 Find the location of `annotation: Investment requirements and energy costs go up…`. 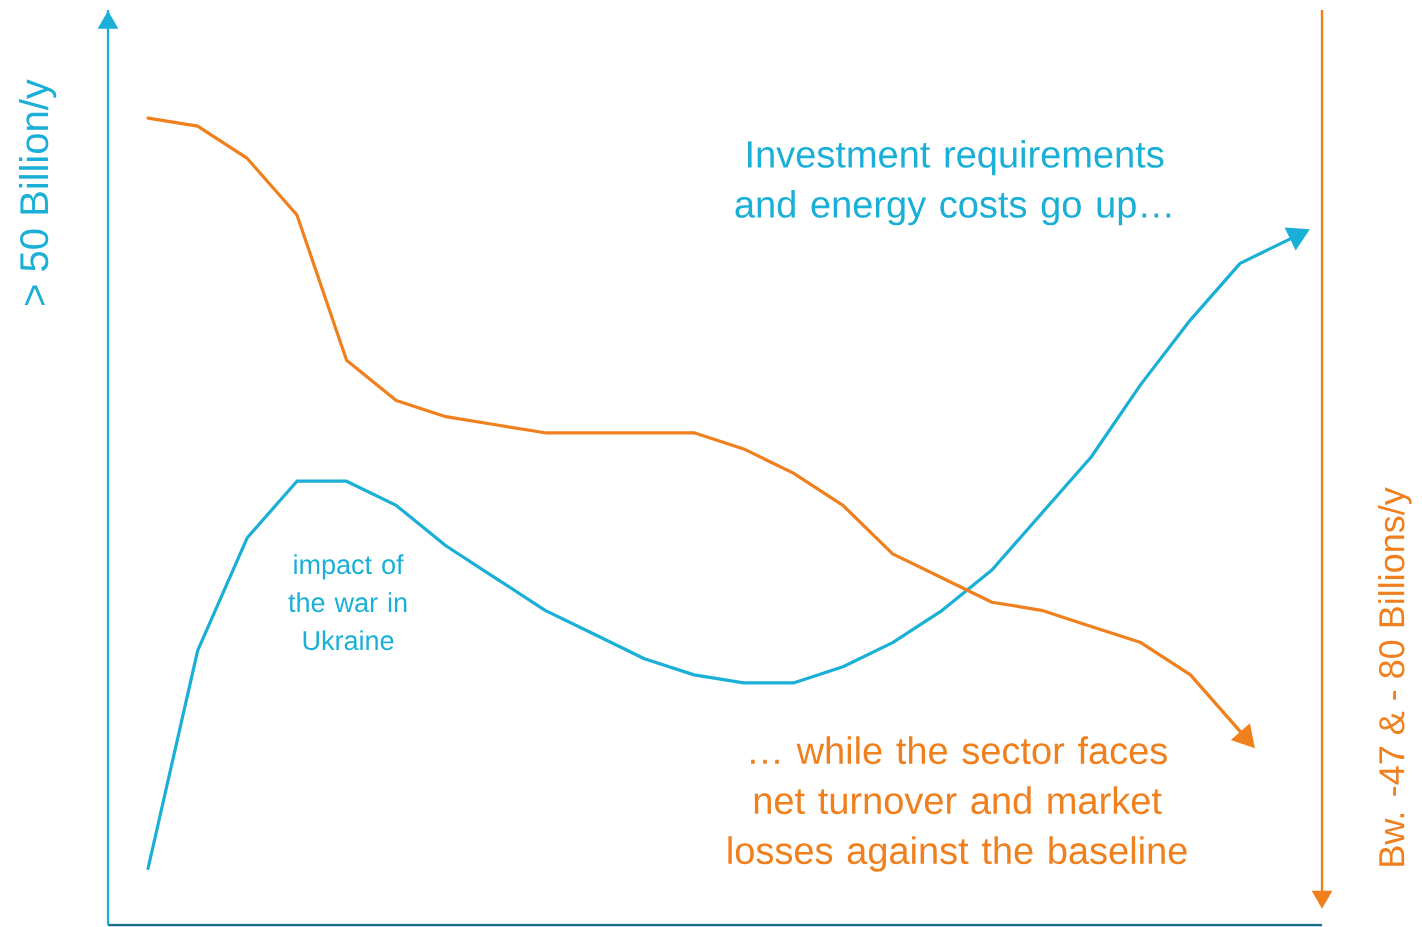

annotation: Investment requirements and energy costs go up… is located at coordinates (953, 182).